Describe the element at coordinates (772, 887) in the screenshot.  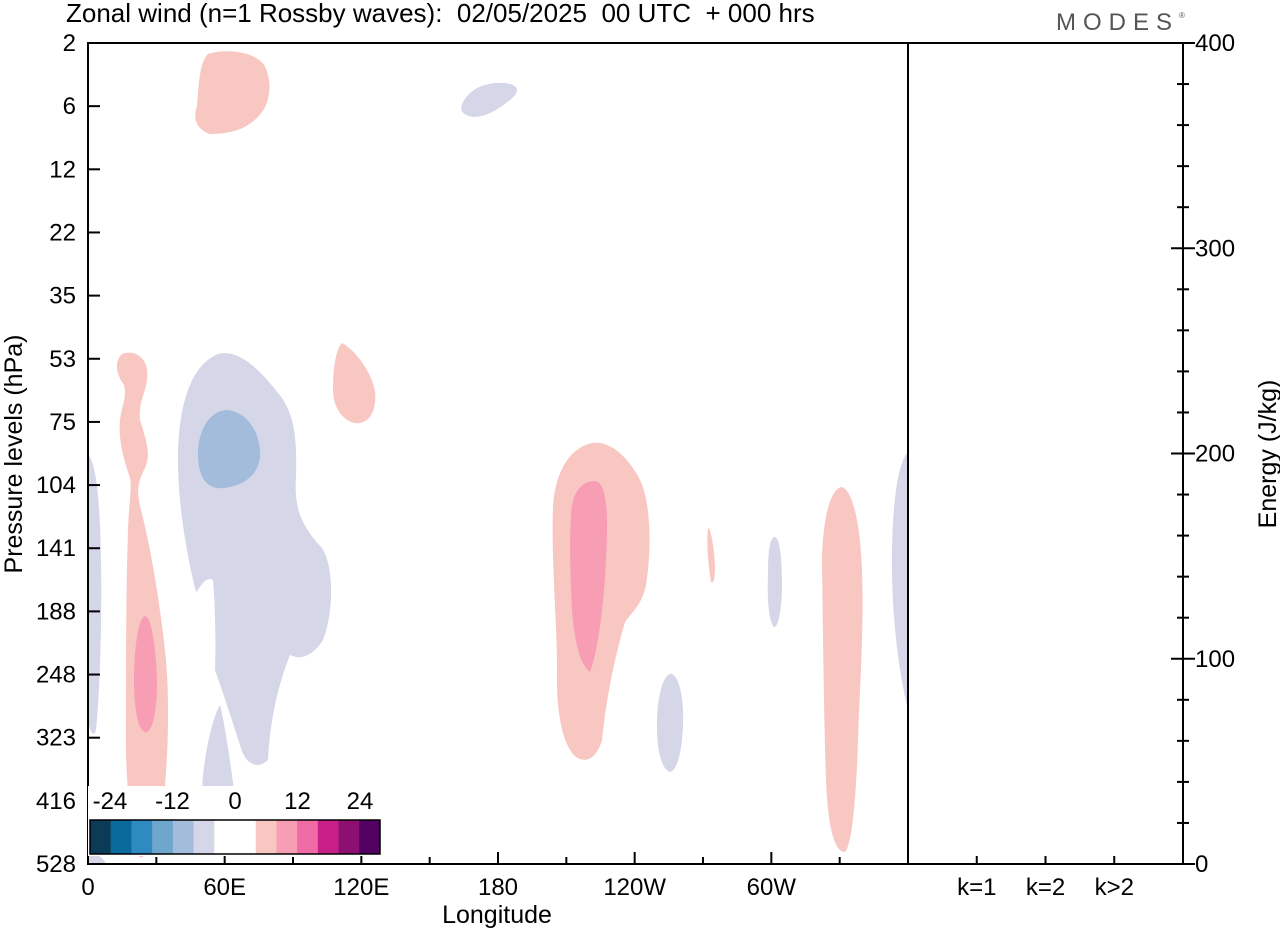
I see `longitude-tick-label: 60W` at that location.